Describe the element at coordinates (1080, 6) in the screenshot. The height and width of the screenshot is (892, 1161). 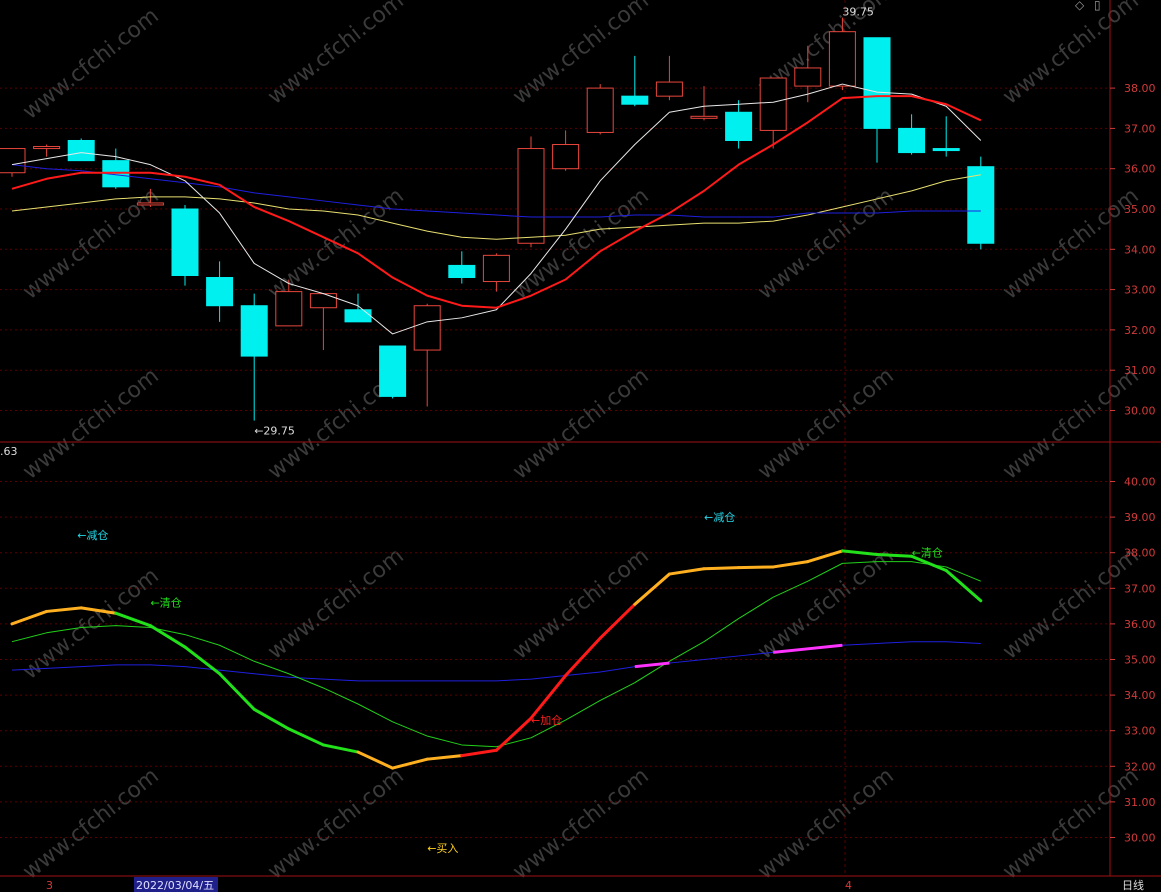
I see `diamond-icon: ◇` at that location.